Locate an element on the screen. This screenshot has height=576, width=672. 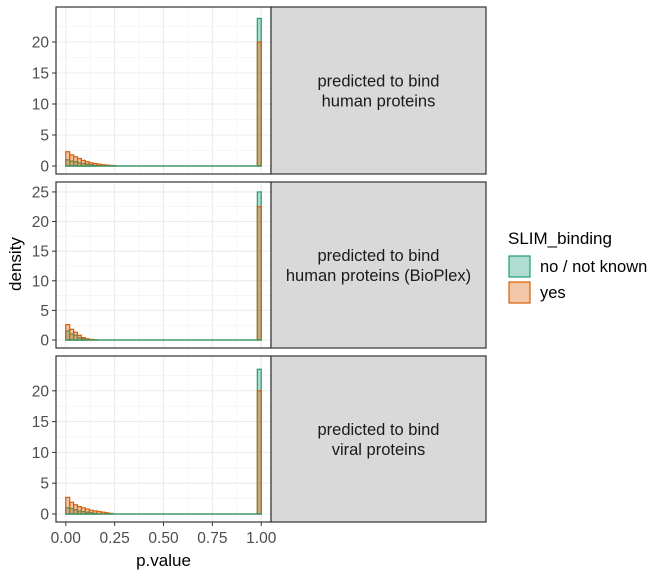
x-axis-title: p.value is located at coordinates (163, 560).